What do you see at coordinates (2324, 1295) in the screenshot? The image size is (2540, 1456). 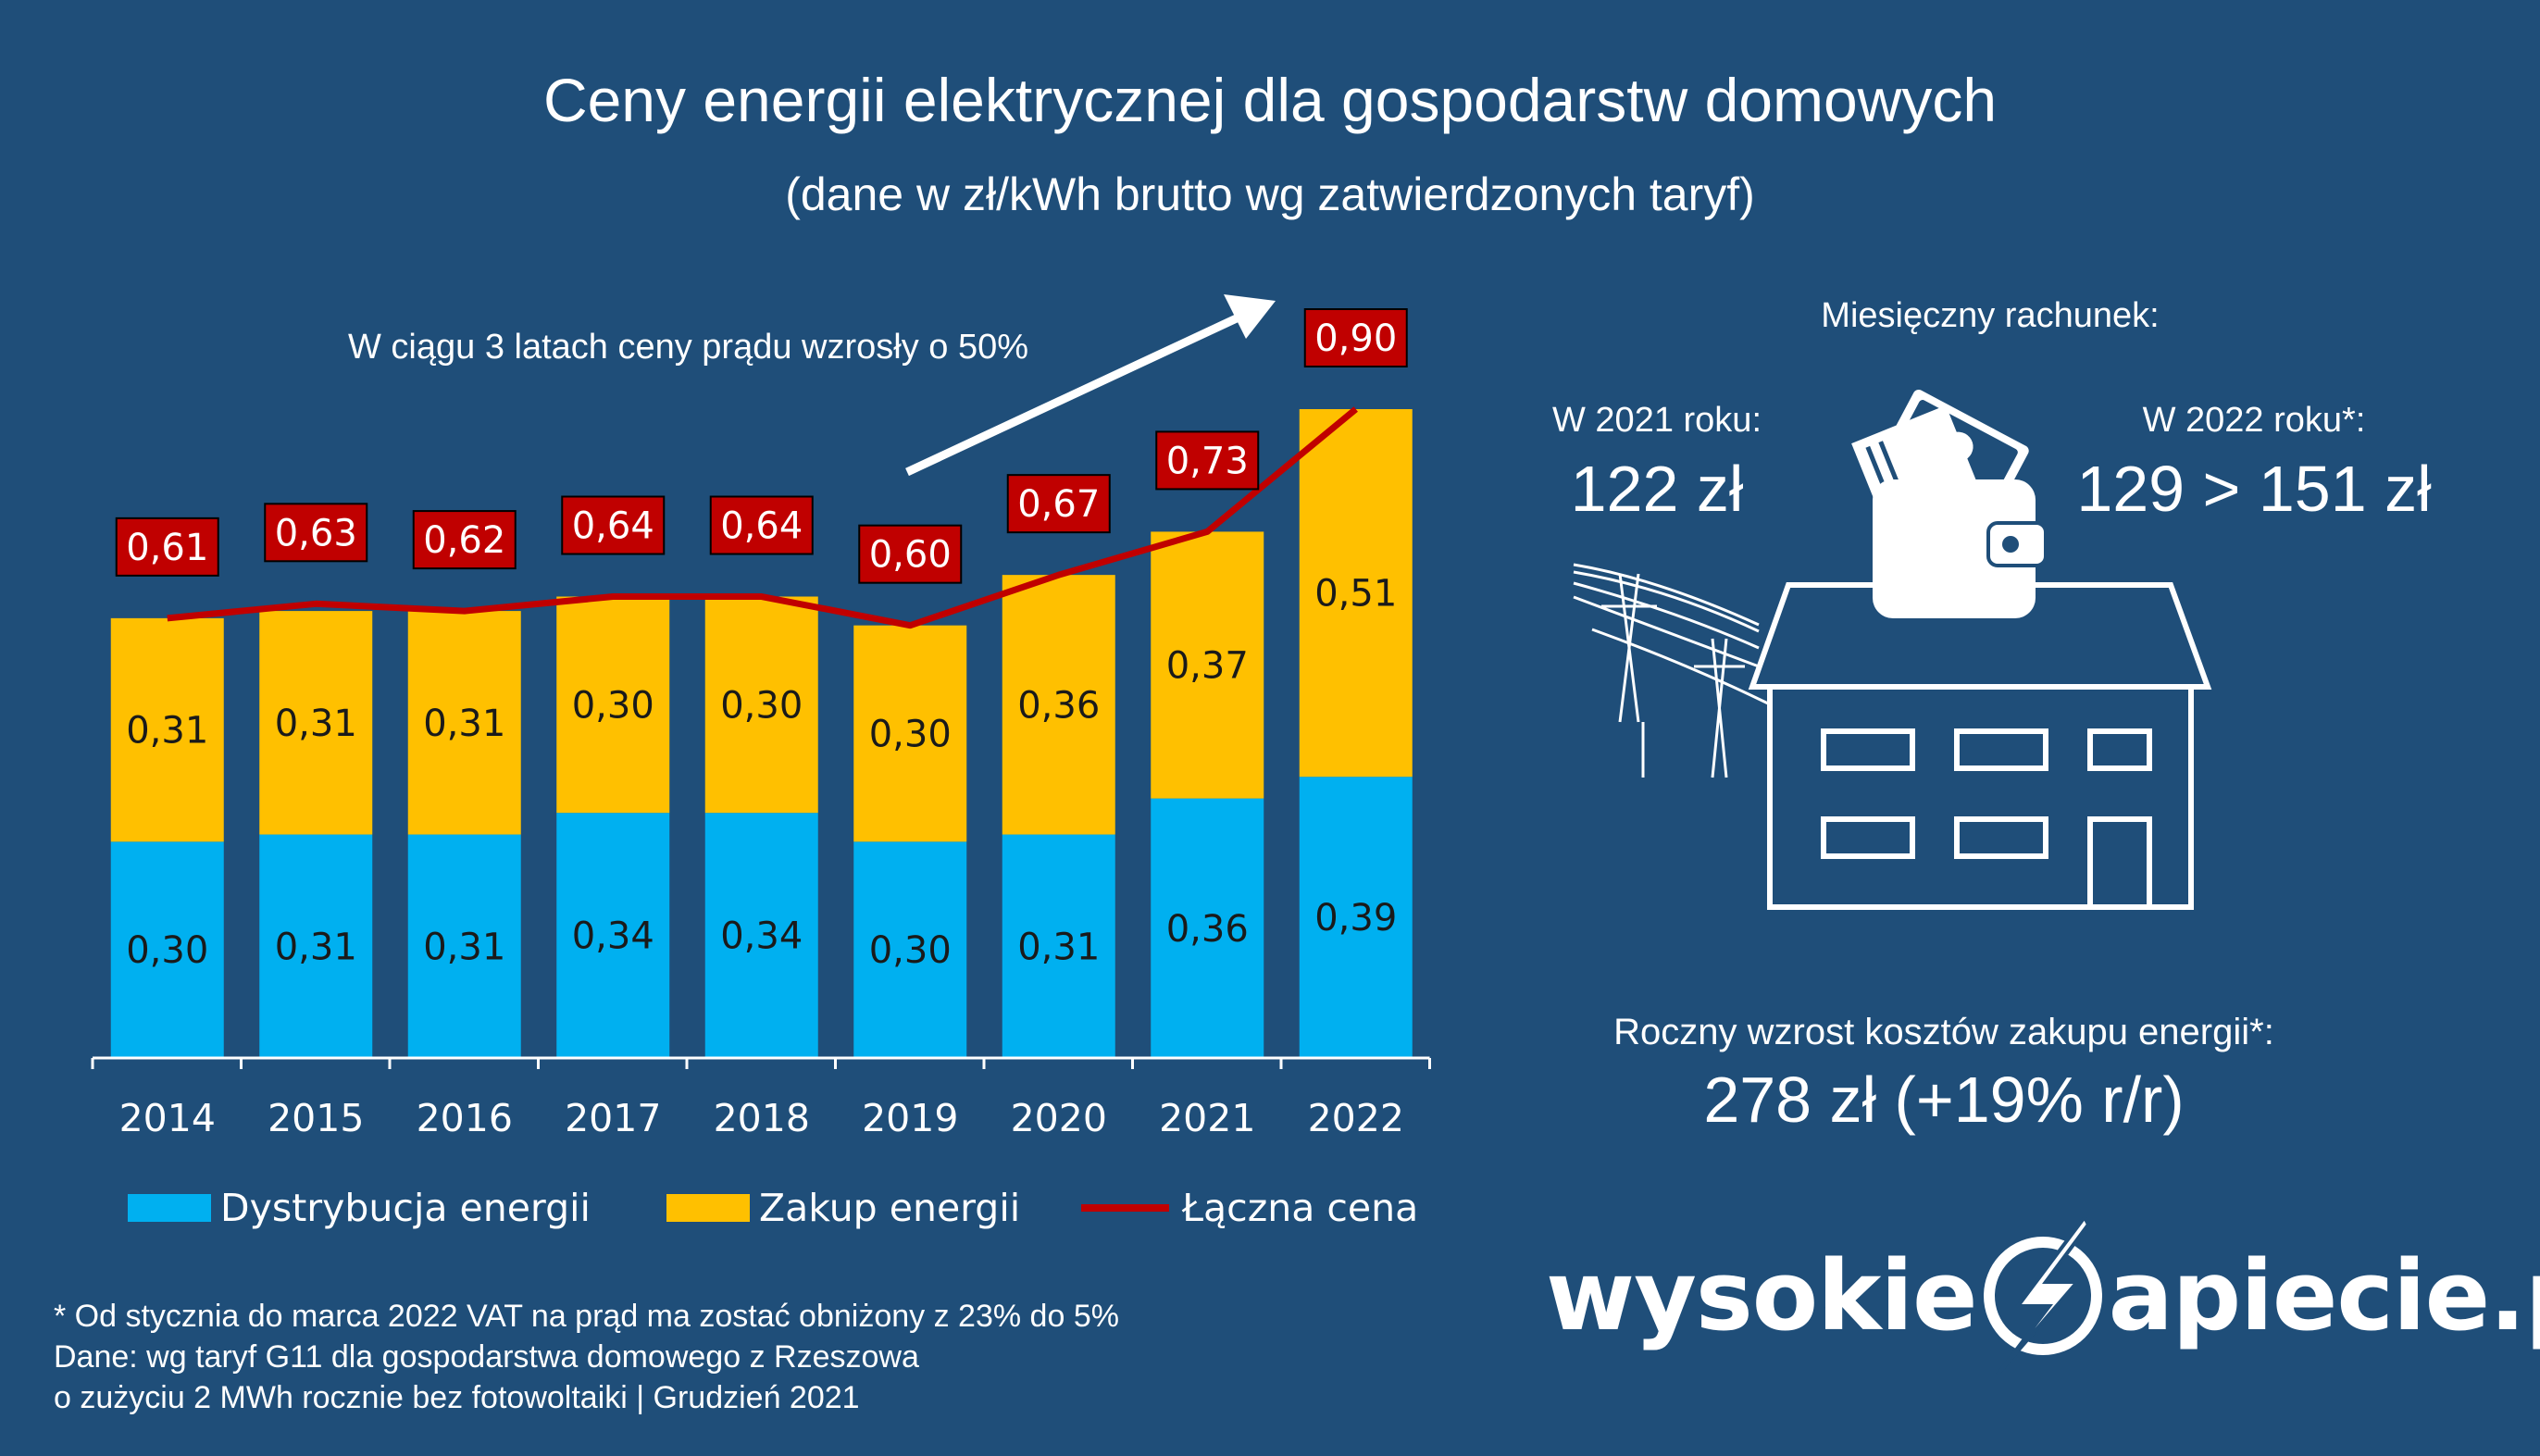 I see `brand-text-right: apiecie.pl` at bounding box center [2324, 1295].